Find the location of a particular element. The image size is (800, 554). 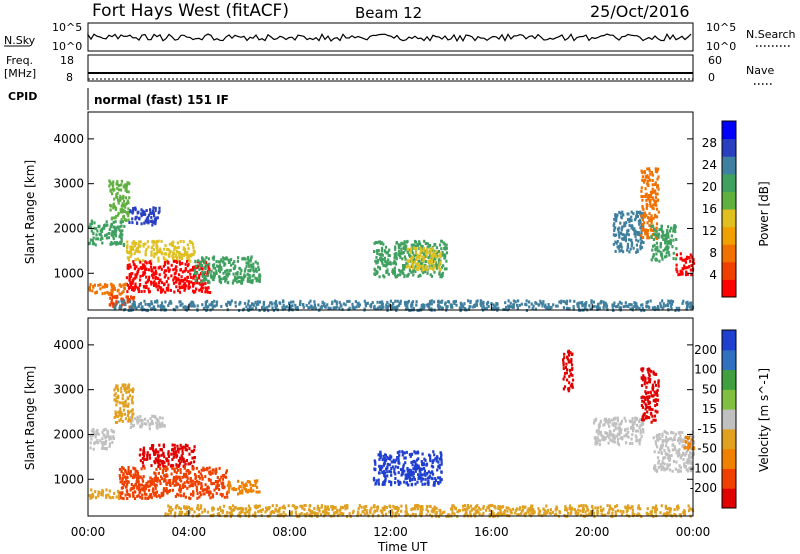

colorbar-segment is located at coordinates (729, 235).